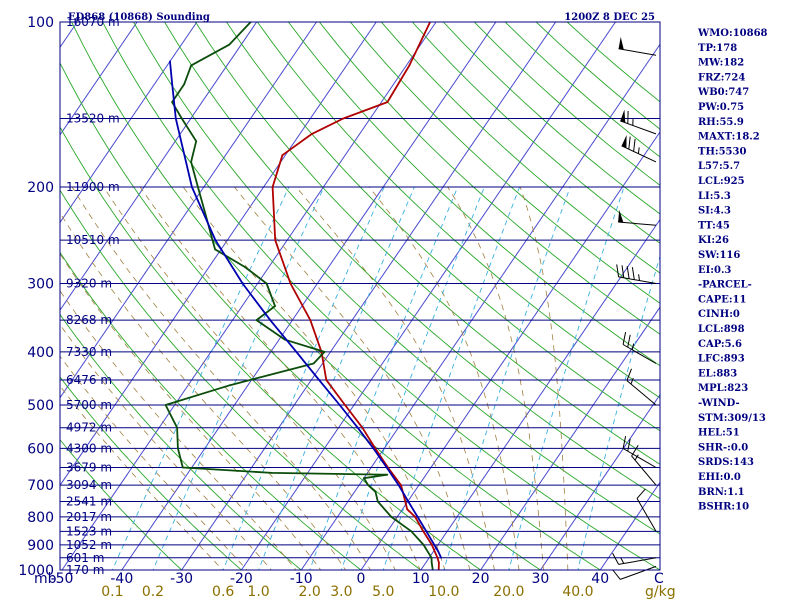 The height and width of the screenshot is (600, 800). I want to click on pressure-tick-label: 600, so click(40, 449).